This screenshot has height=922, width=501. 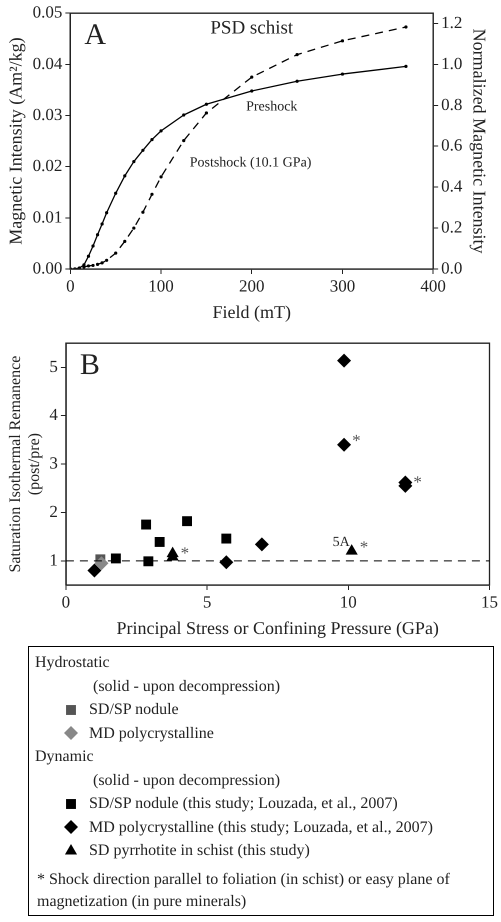 I want to click on y-tick-label: 0.02, so click(x=47, y=166).